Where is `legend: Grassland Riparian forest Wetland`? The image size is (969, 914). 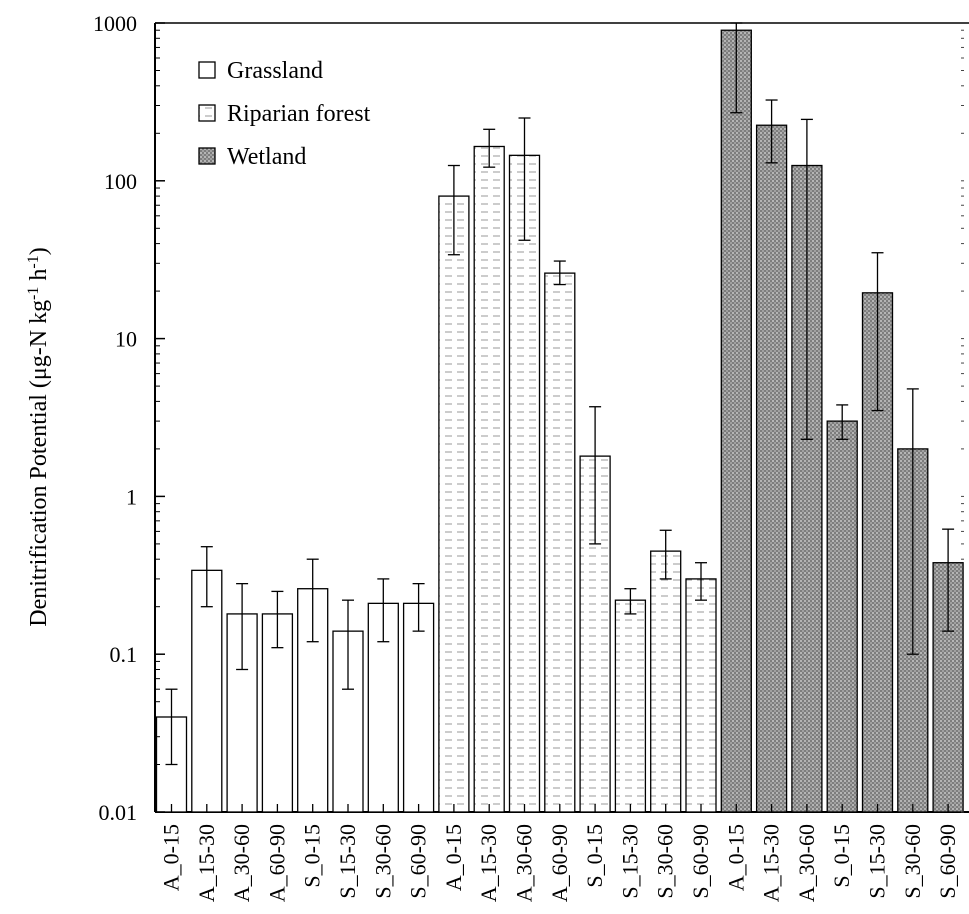
legend: Grassland Riparian forest Wetland is located at coordinates (284, 114).